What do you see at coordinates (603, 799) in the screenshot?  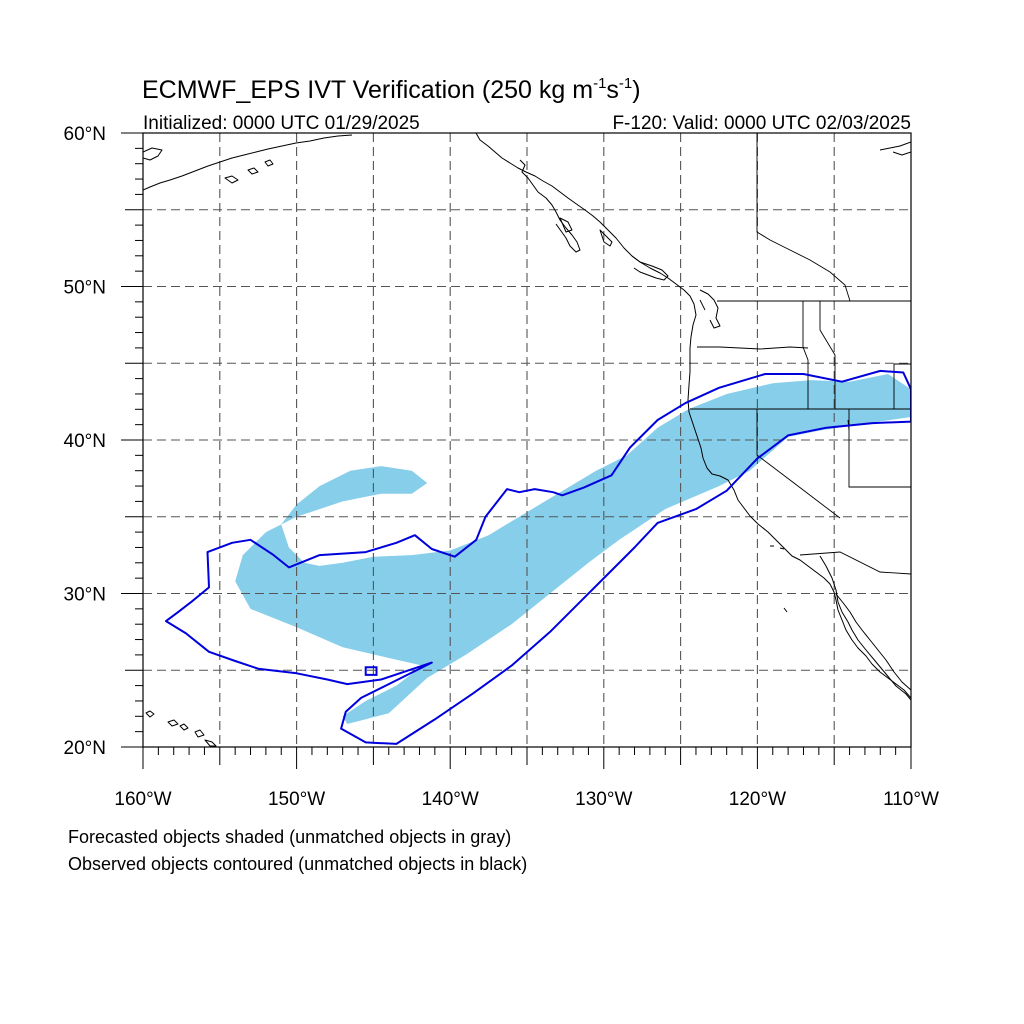 I see `longitude-label: 130°W` at bounding box center [603, 799].